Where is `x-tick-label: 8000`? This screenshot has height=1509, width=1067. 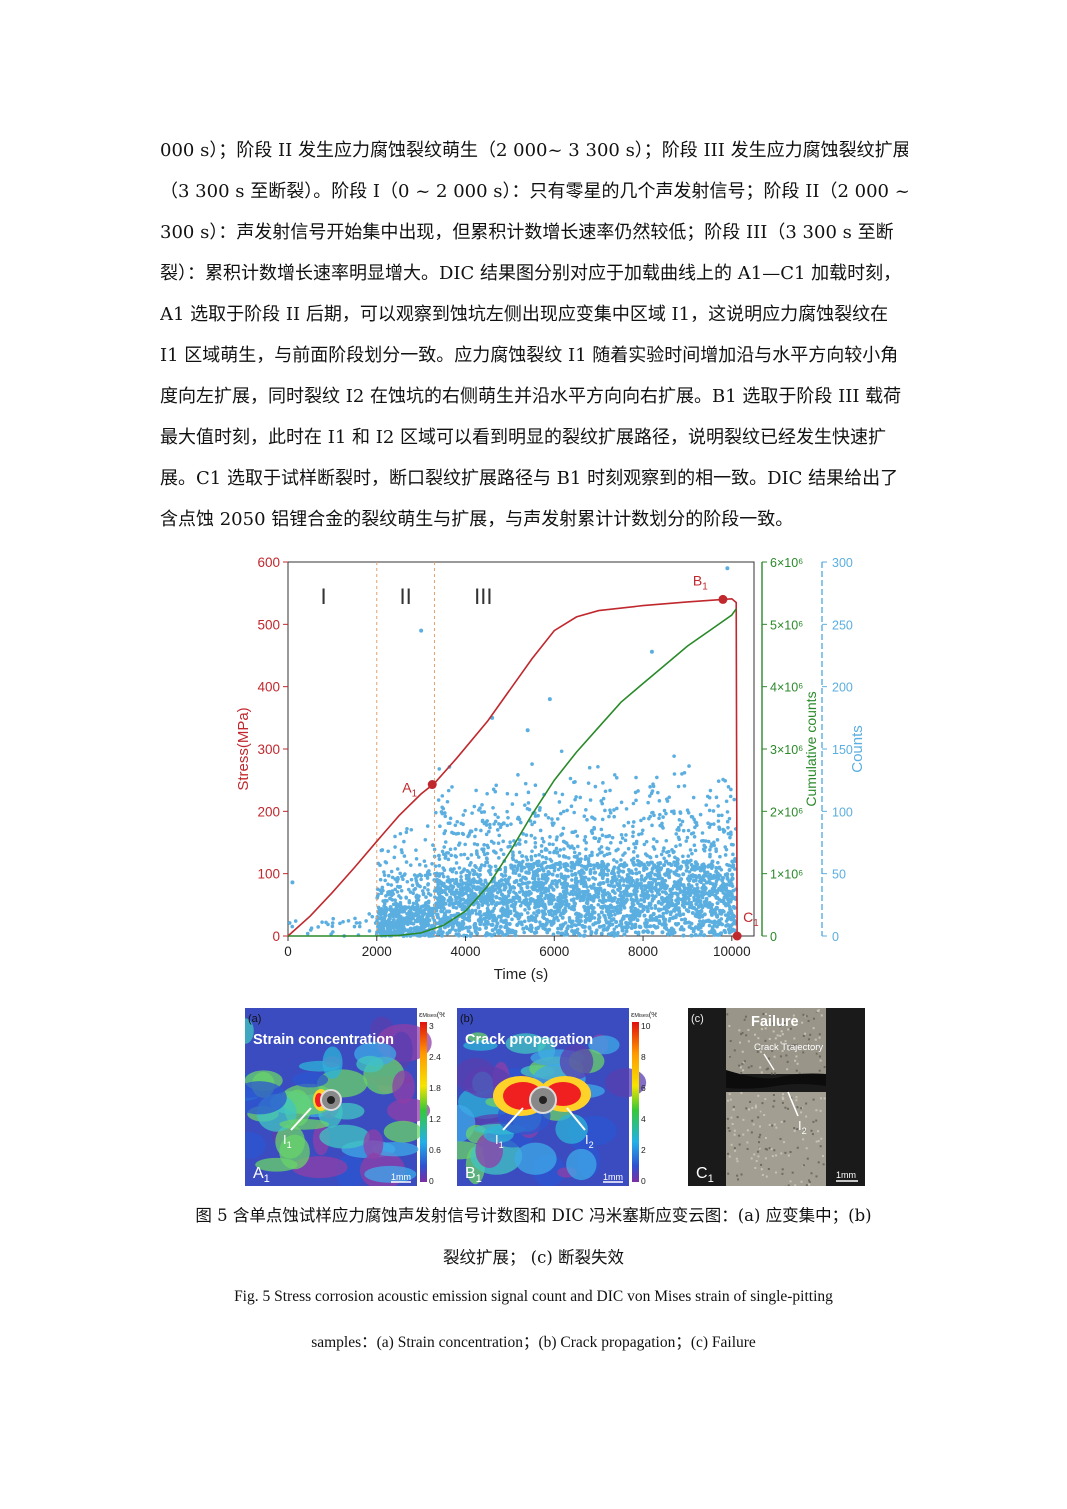 x-tick-label: 8000 is located at coordinates (643, 951).